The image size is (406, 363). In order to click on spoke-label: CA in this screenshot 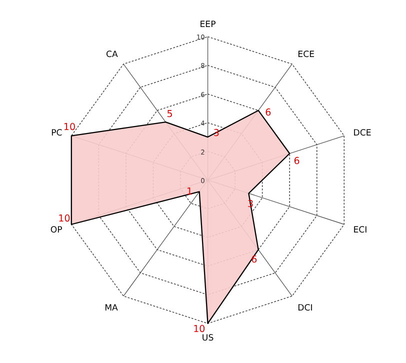, I will do `click(112, 55)`.